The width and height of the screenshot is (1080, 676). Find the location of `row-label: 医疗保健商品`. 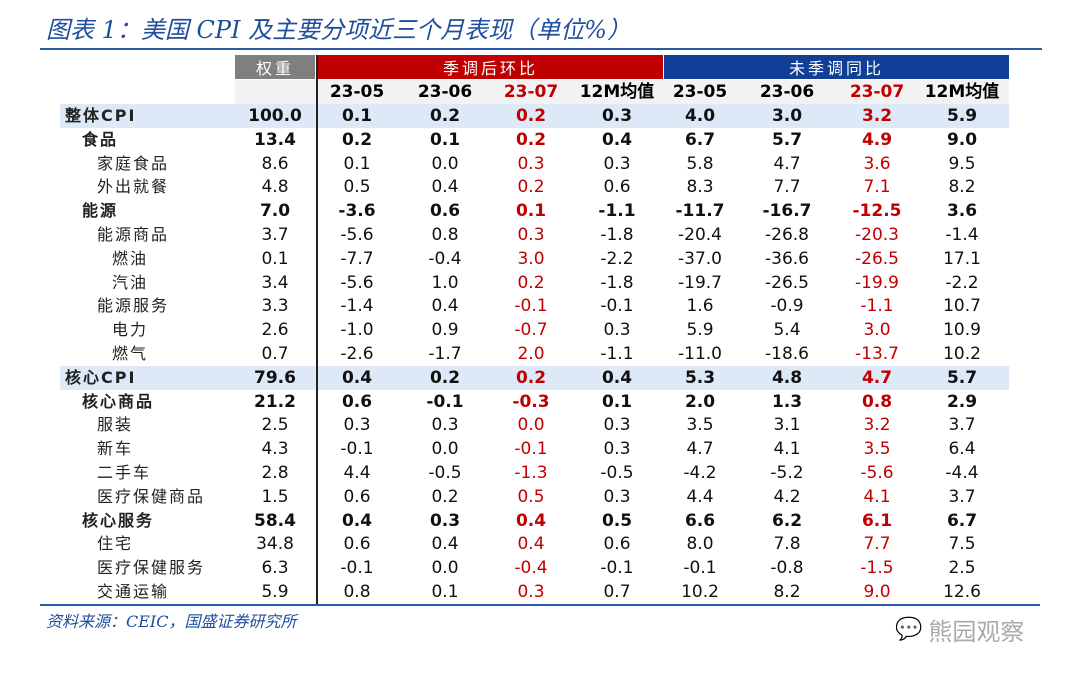

row-label: 医疗保健商品 is located at coordinates (151, 496).